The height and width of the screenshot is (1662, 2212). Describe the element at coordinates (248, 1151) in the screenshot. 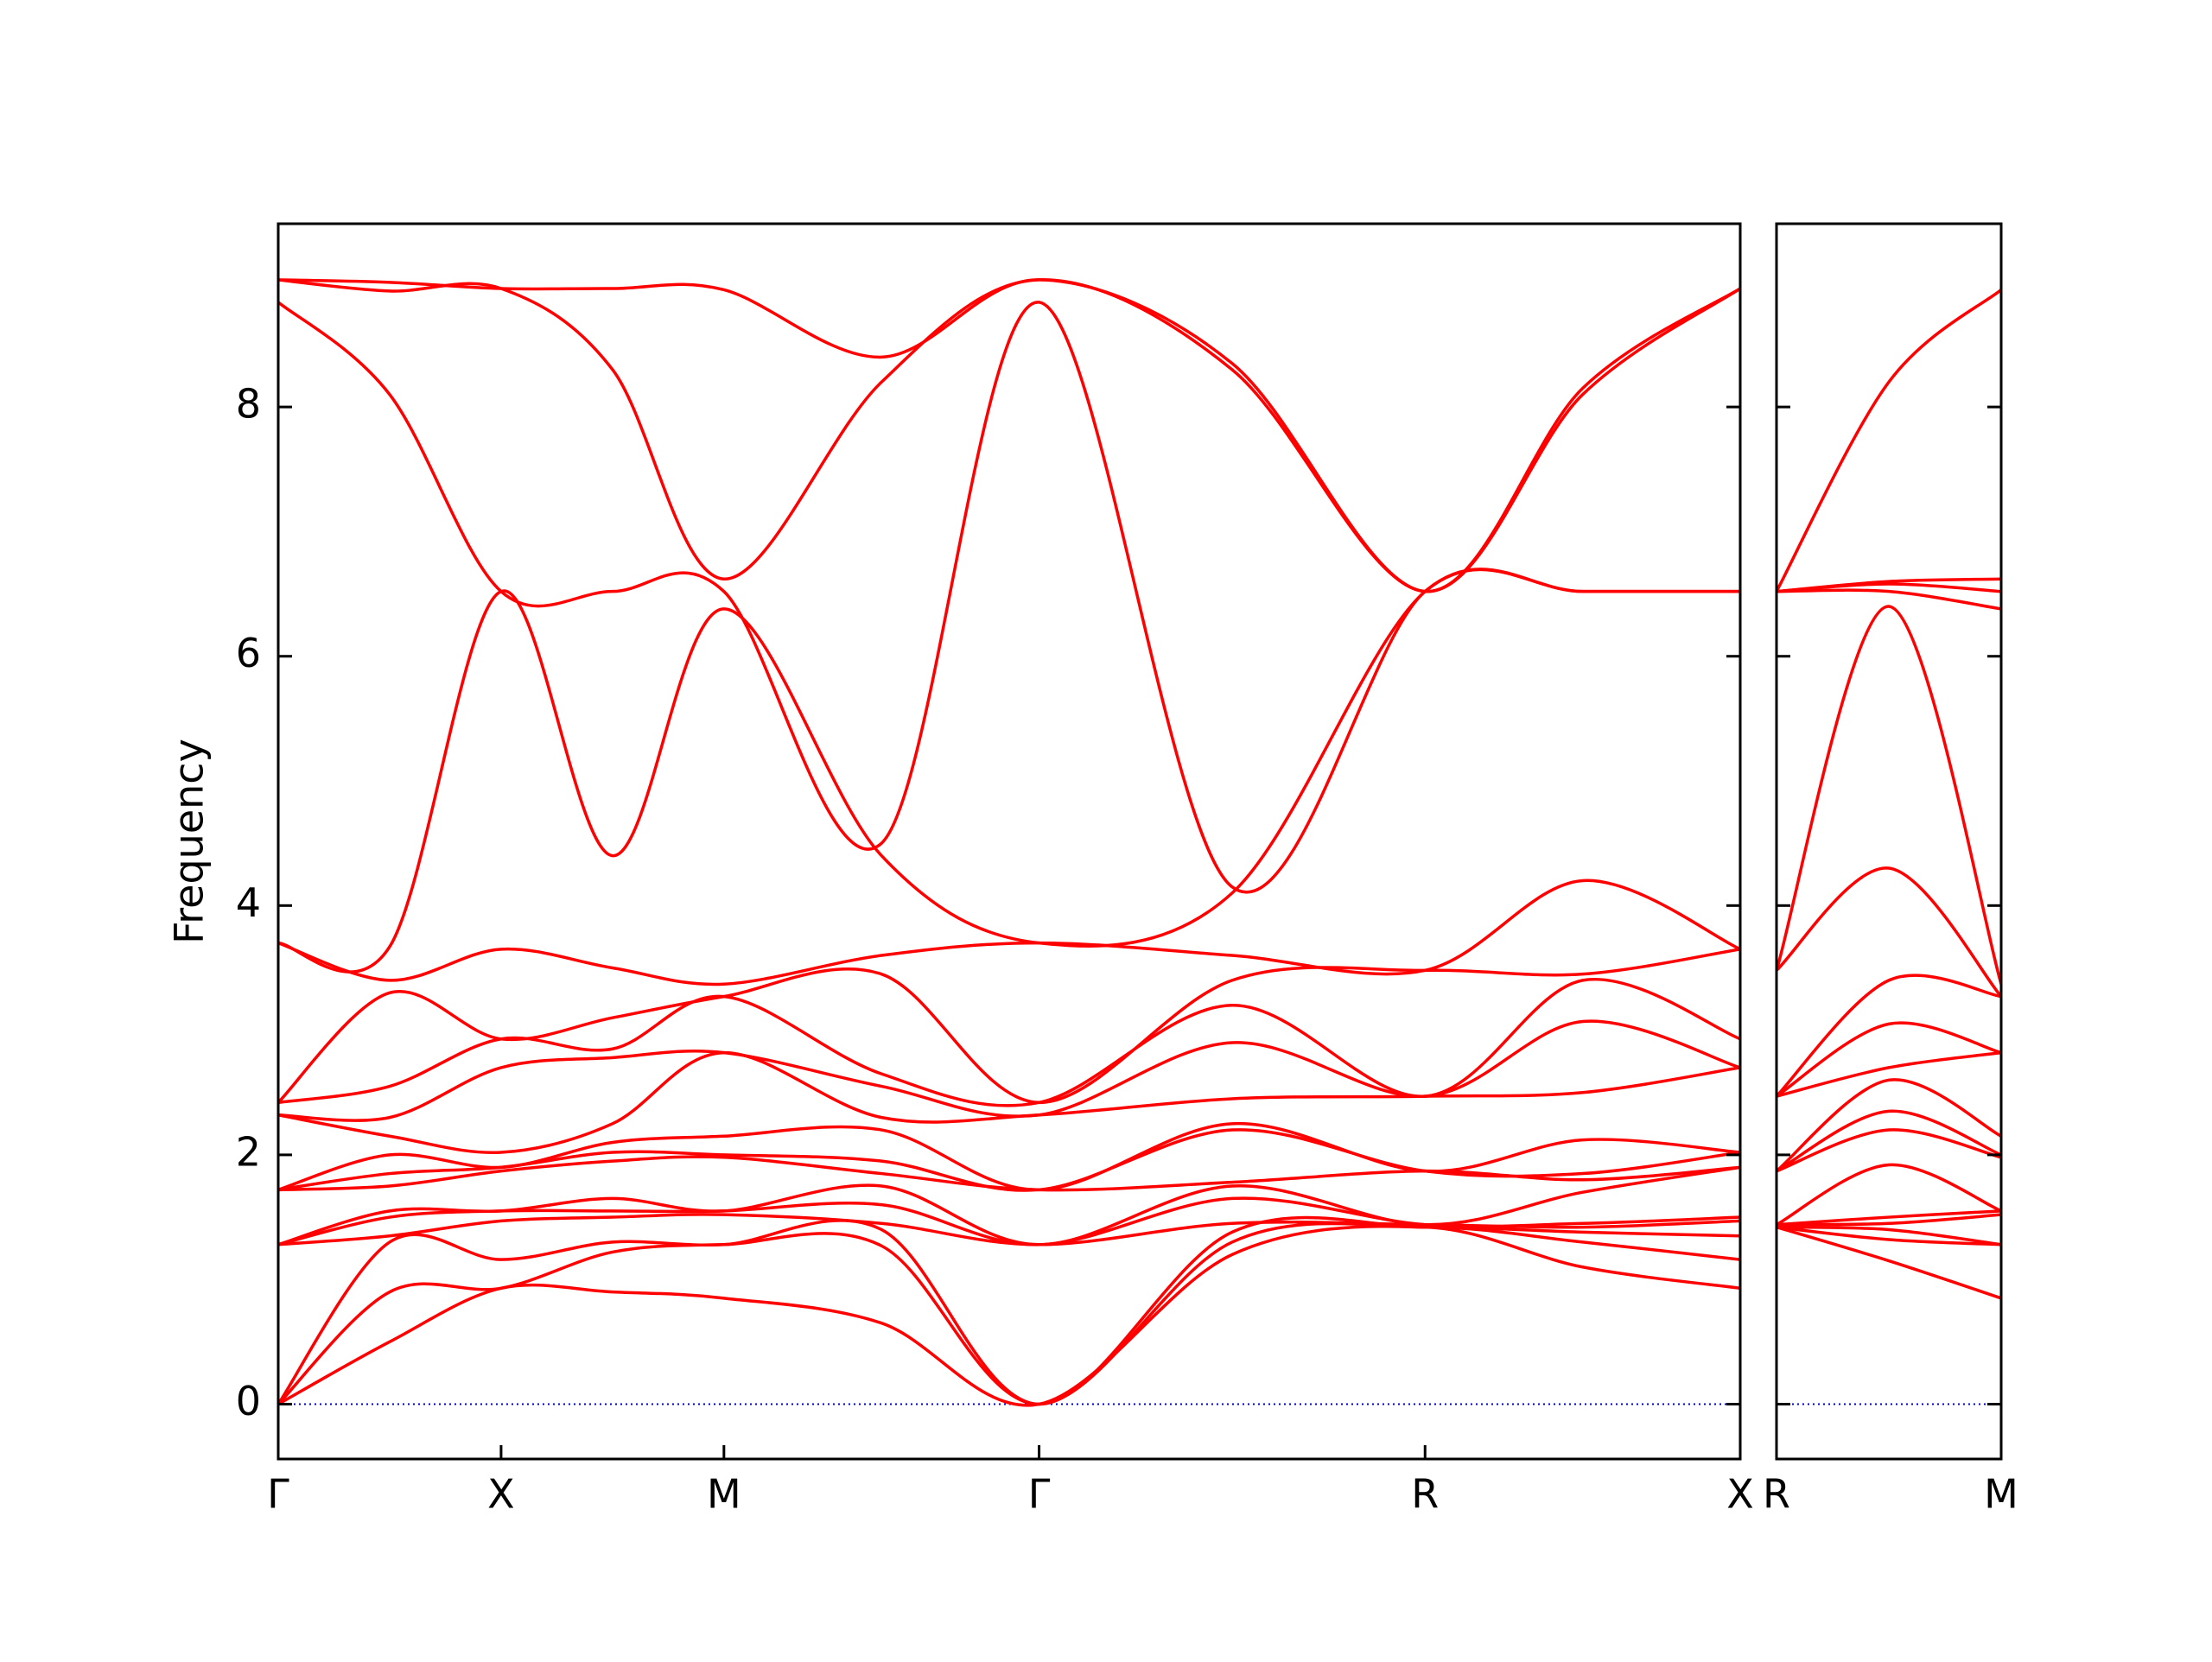

I see `y-tick-label: 2` at that location.